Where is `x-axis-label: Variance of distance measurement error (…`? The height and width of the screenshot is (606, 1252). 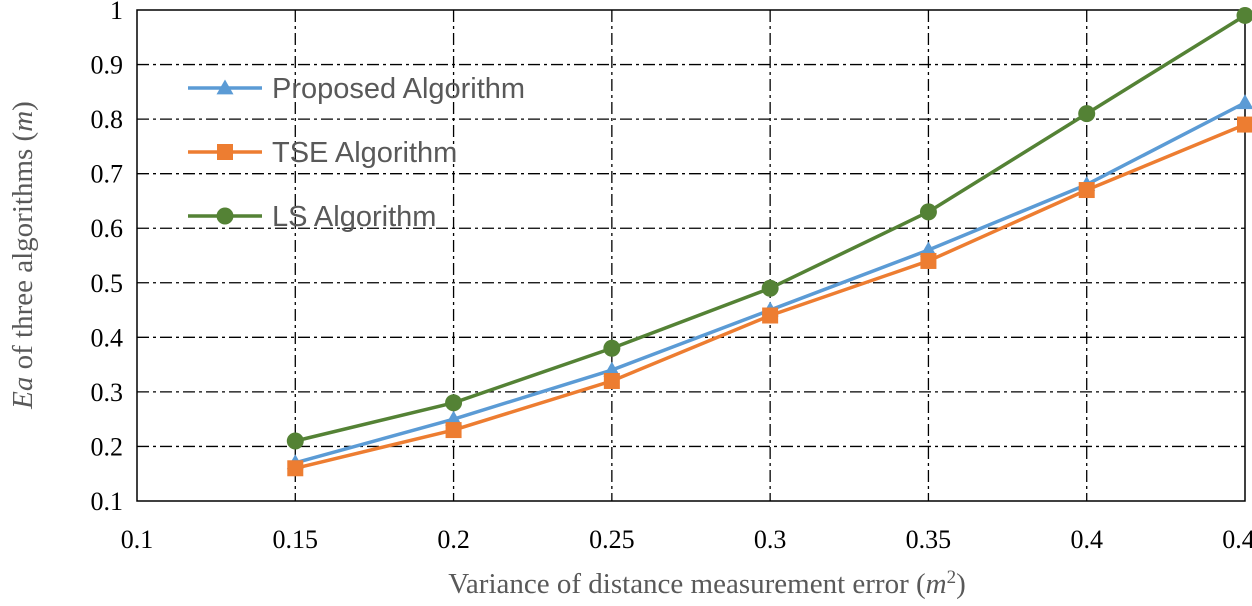 x-axis-label: Variance of distance measurement error (… is located at coordinates (707, 583).